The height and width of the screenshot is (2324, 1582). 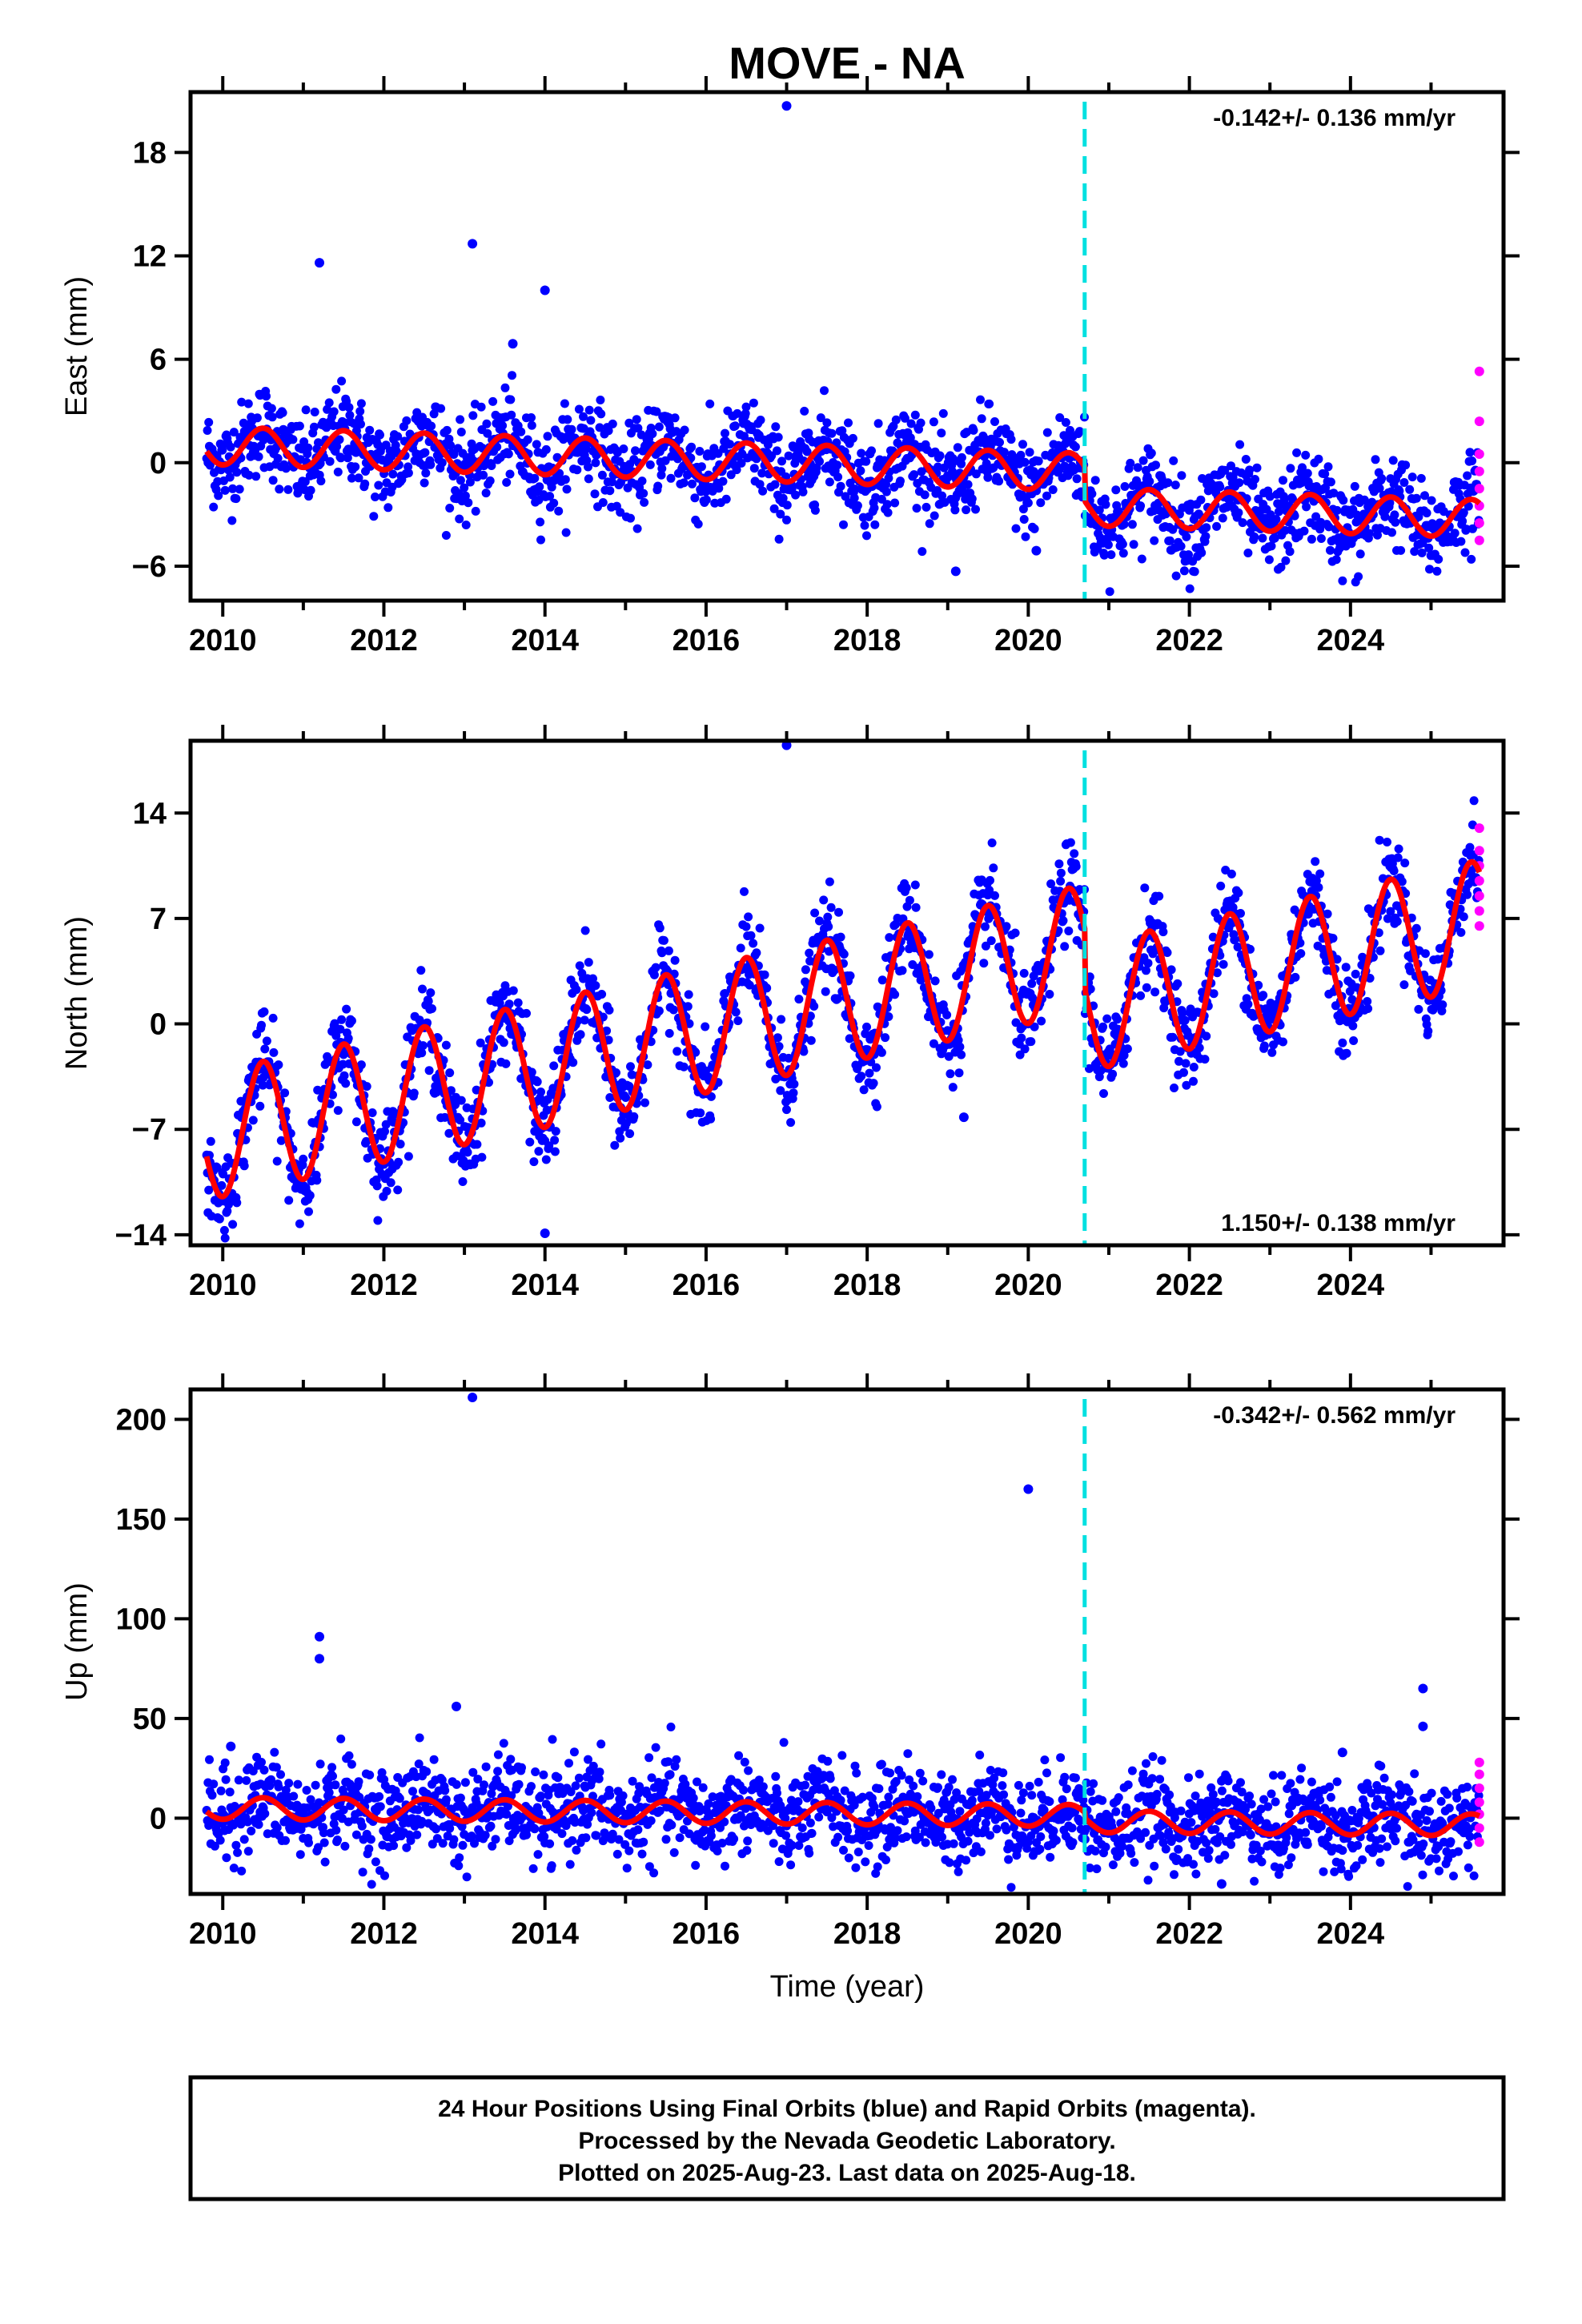 What do you see at coordinates (1479, 371) in the screenshot?
I see `east-rapid-point` at bounding box center [1479, 371].